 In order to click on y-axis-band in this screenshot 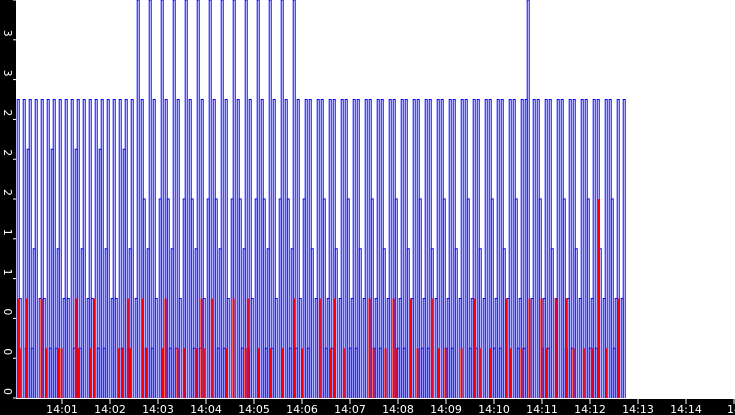, I will do `click(8, 207)`.